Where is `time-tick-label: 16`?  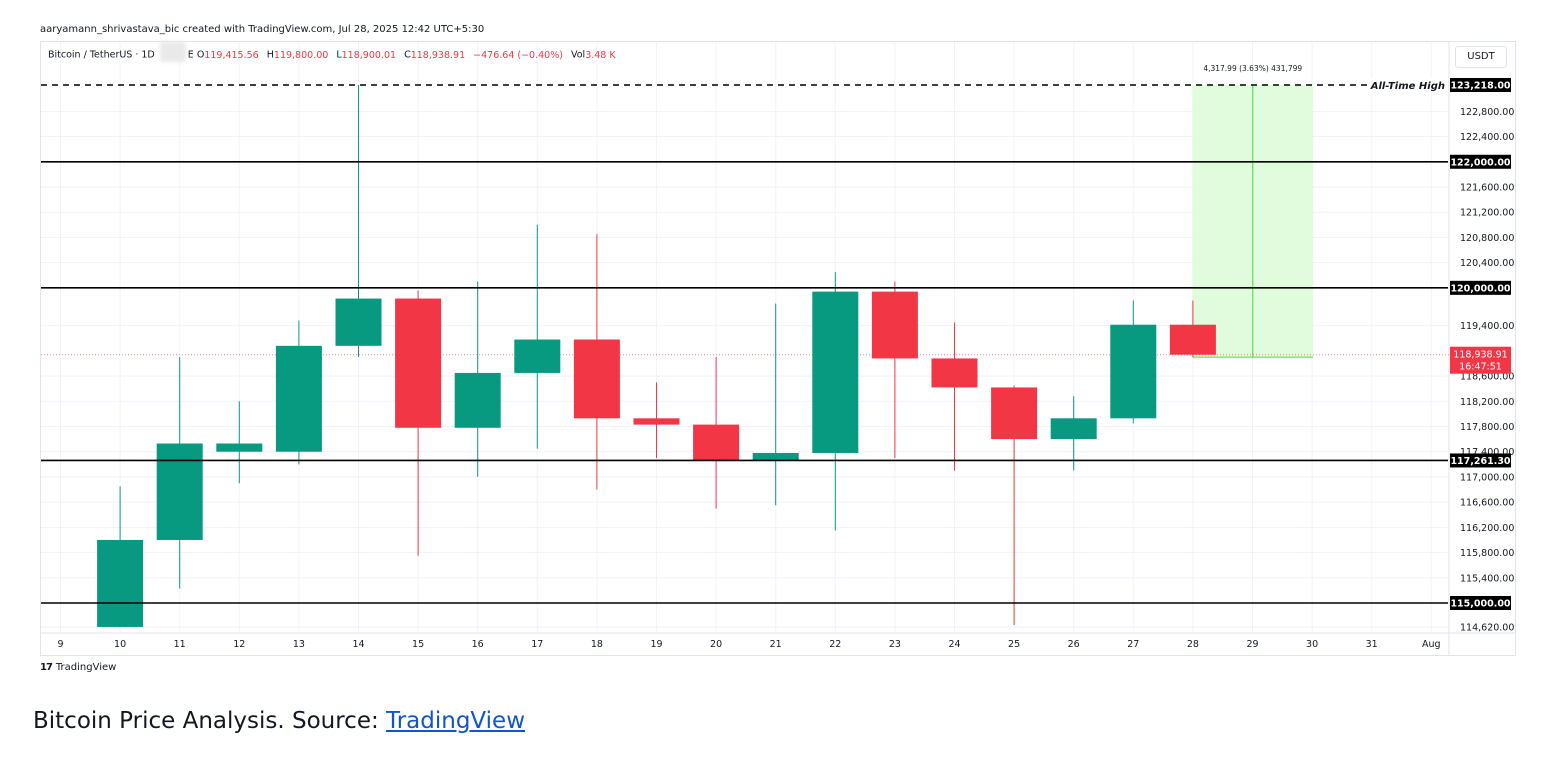
time-tick-label: 16 is located at coordinates (478, 644).